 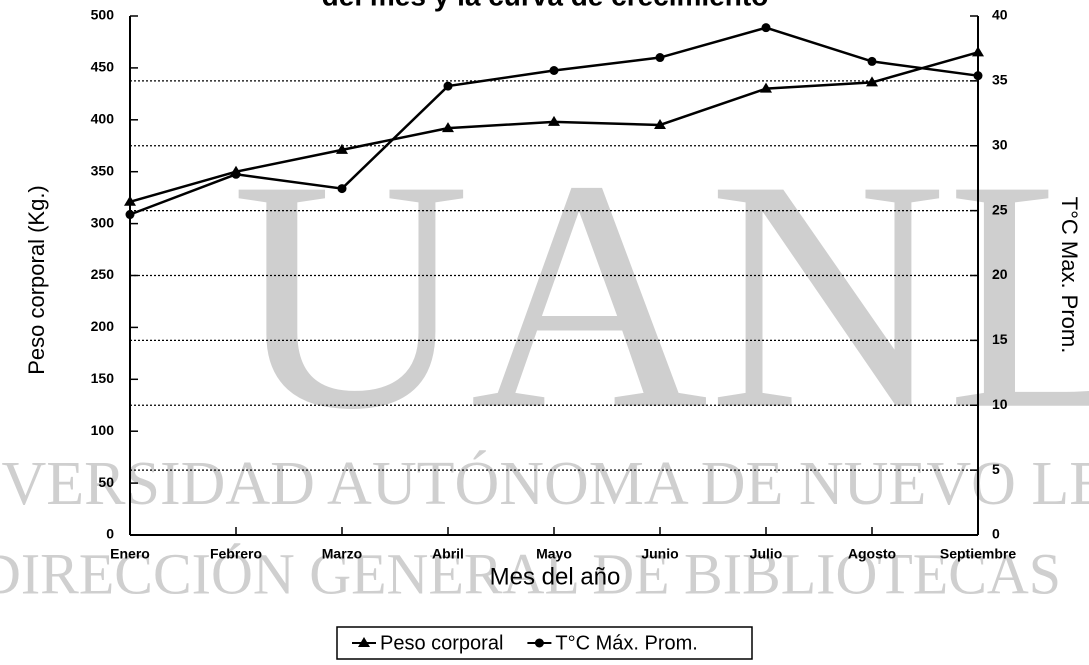 What do you see at coordinates (872, 554) in the screenshot?
I see `x-tick-label: Agosto` at bounding box center [872, 554].